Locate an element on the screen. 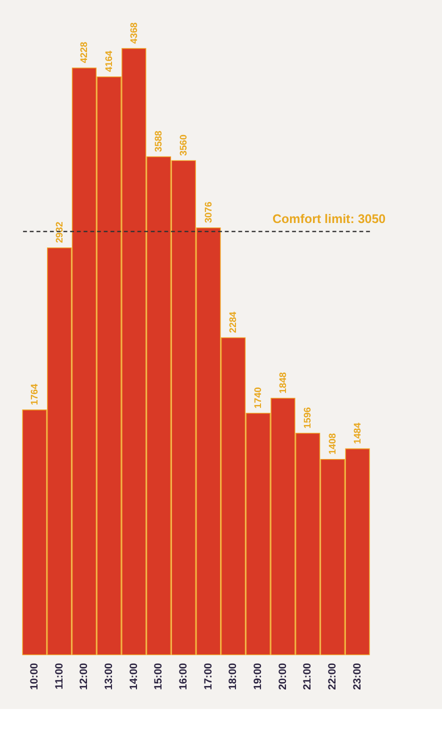 The image size is (442, 732). data-label: 1484 is located at coordinates (358, 433).